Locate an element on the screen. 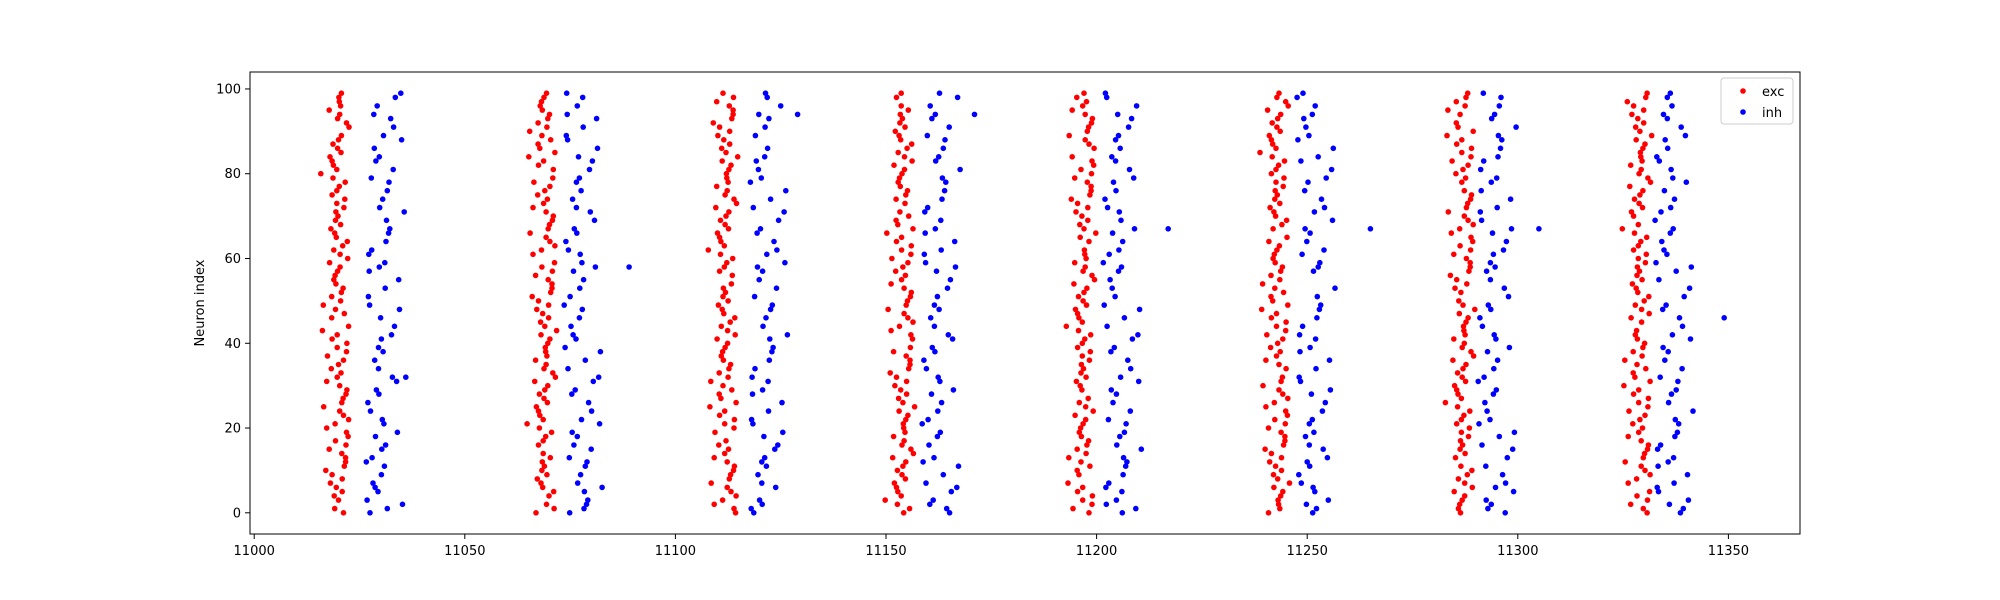  legend: exc inh is located at coordinates (1757, 101).